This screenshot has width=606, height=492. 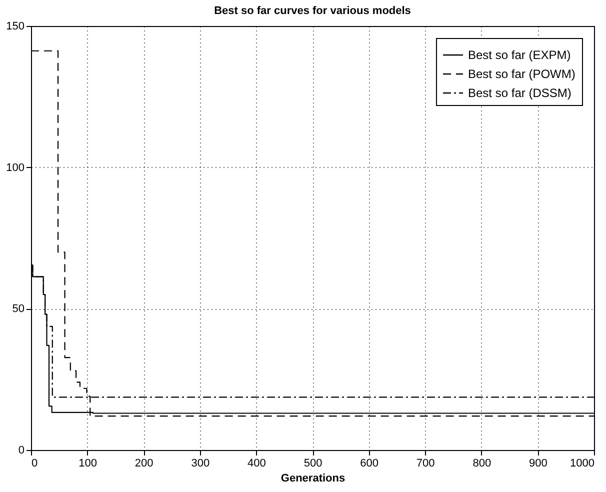 What do you see at coordinates (520, 93) in the screenshot?
I see `legend-label: Best so far (DSSM)` at bounding box center [520, 93].